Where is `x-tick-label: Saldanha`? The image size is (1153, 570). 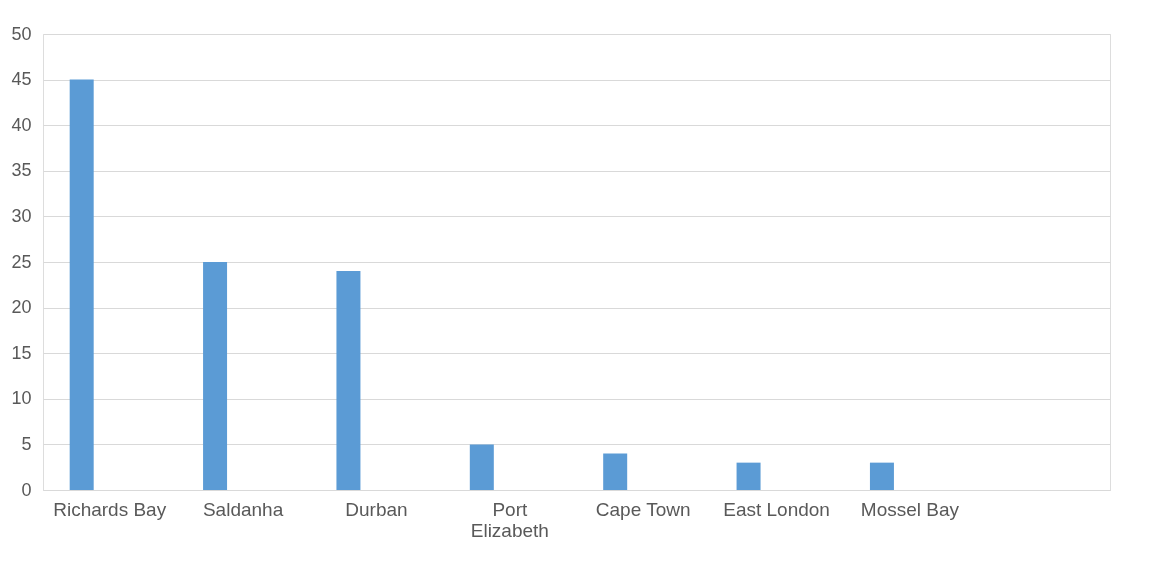
x-tick-label: Saldanha is located at coordinates (243, 509).